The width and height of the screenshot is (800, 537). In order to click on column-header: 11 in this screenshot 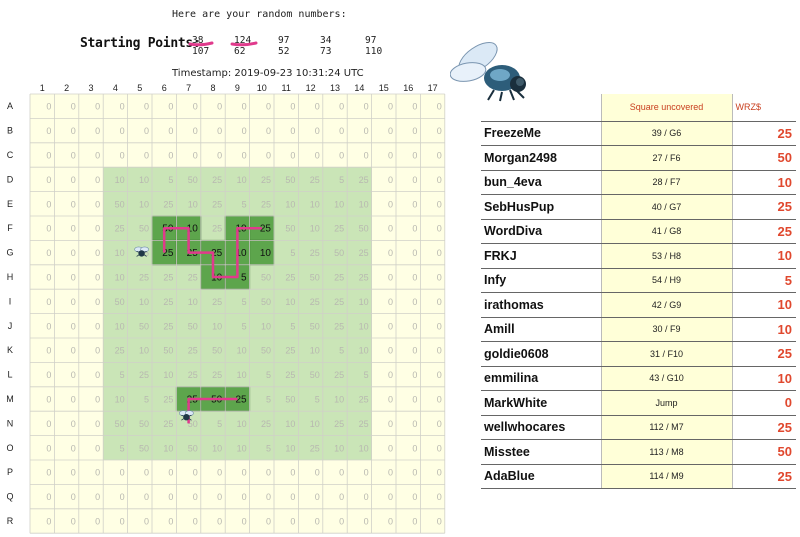, I will do `click(286, 88)`.